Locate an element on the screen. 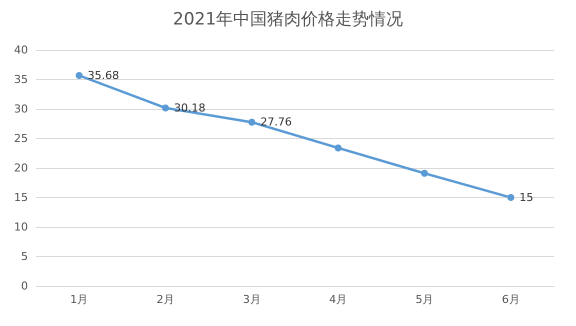 The height and width of the screenshot is (326, 576). chart-title: 2021年中国猪肉价格走势情况 is located at coordinates (288, 20).